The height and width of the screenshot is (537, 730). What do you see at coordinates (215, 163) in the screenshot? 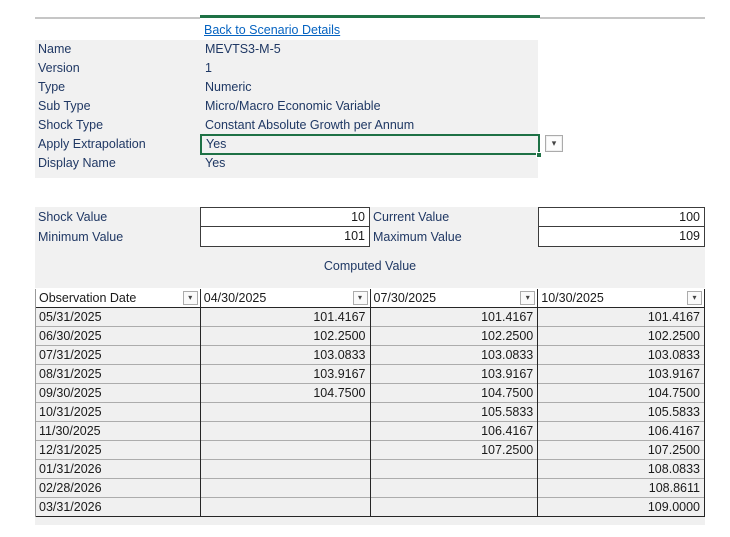
I see `field-value: Yes` at bounding box center [215, 163].